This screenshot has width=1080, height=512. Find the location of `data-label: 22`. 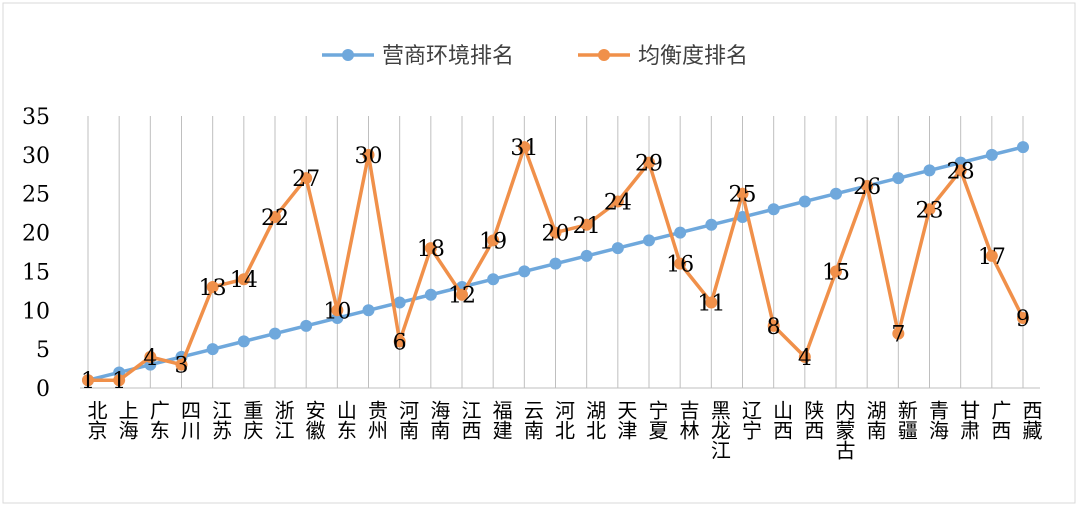

data-label: 22 is located at coordinates (275, 218).